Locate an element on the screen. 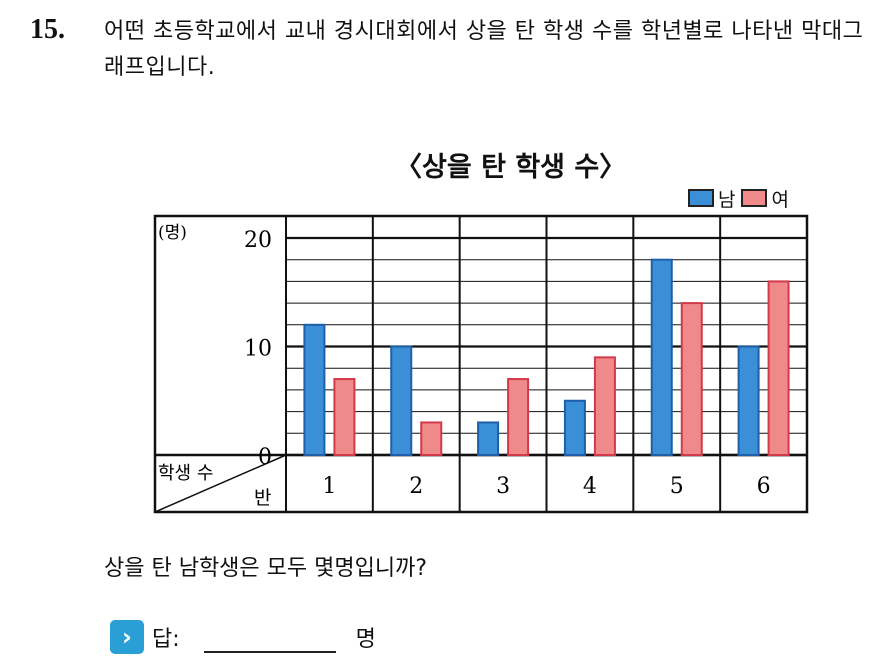 The height and width of the screenshot is (670, 884). legend-item-male: 남 is located at coordinates (711, 198).